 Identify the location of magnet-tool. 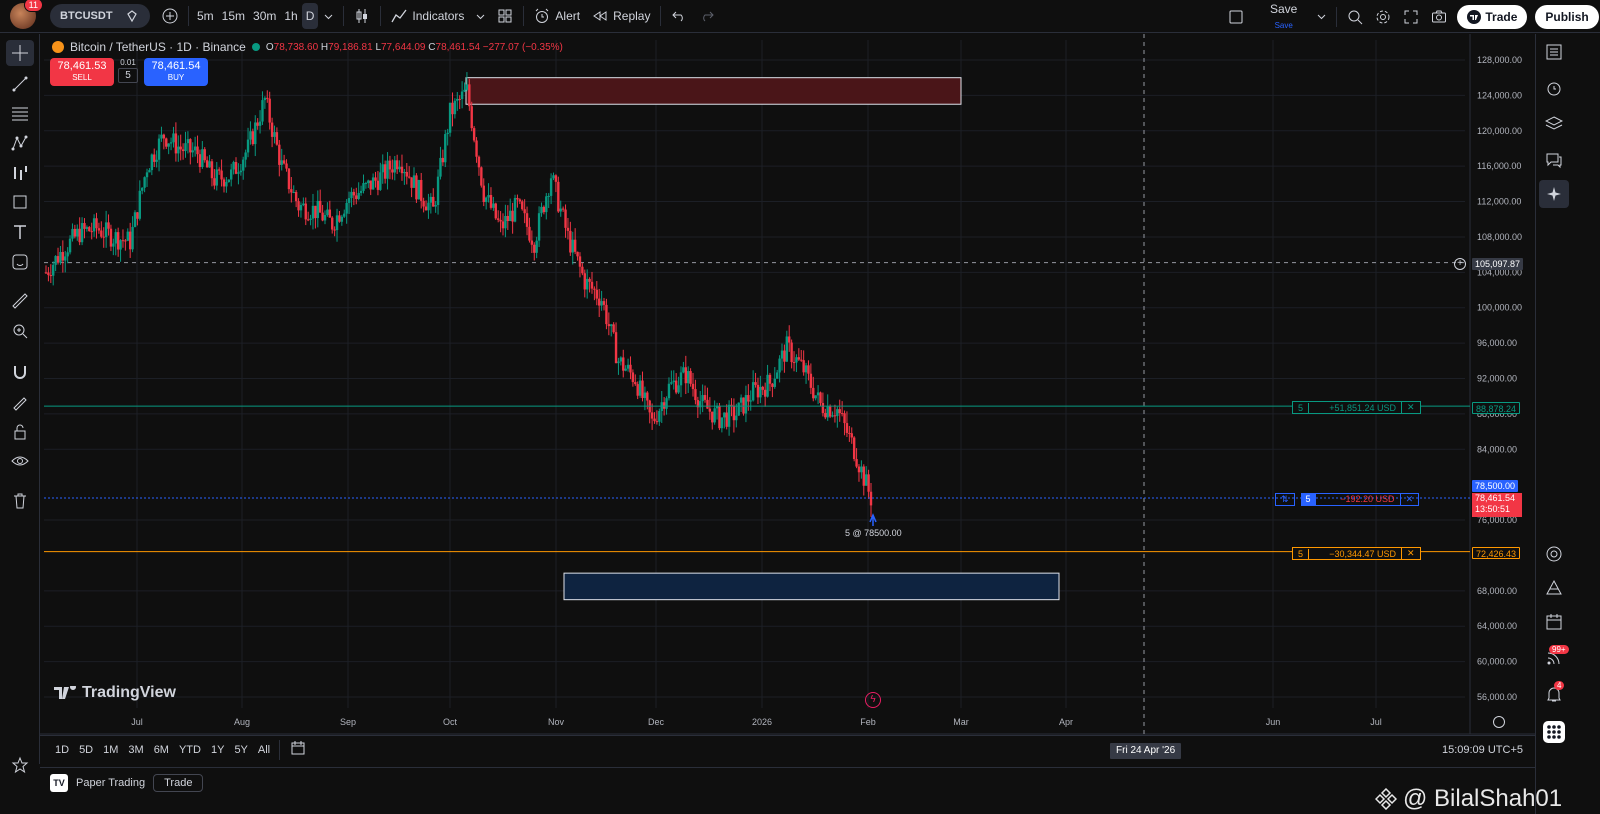
(20, 372).